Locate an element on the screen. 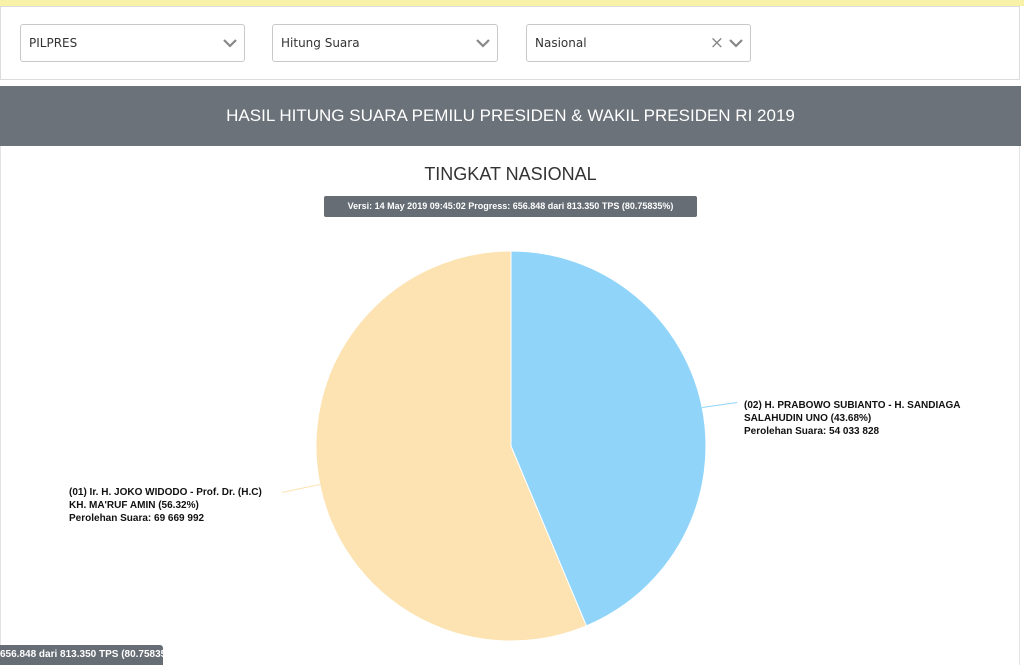 The image size is (1024, 665). clear-icon: × is located at coordinates (716, 43).